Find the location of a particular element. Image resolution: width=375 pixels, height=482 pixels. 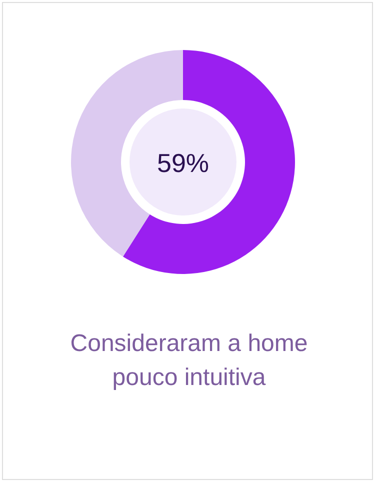

data-label: 59% is located at coordinates (183, 163).